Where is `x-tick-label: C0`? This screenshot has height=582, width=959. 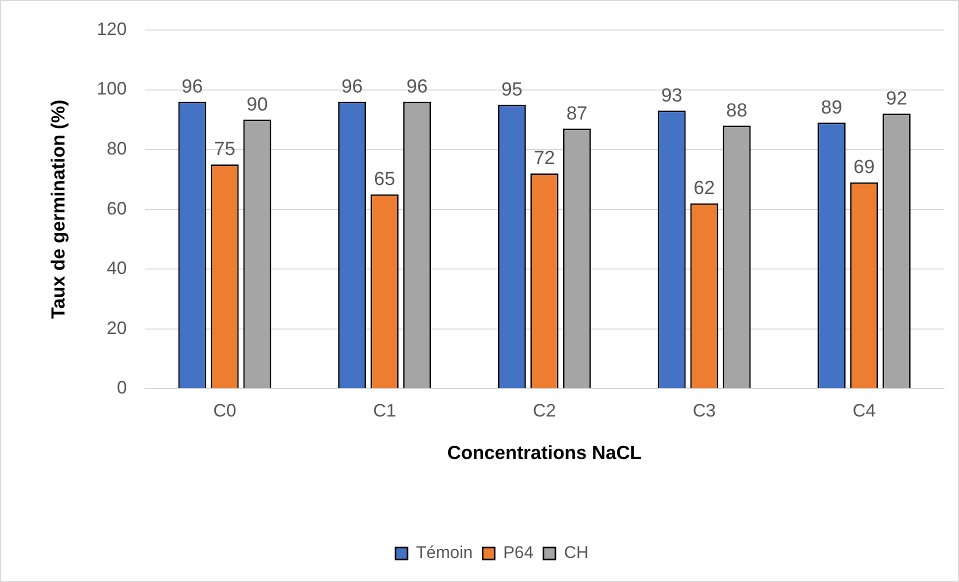 x-tick-label: C0 is located at coordinates (224, 410).